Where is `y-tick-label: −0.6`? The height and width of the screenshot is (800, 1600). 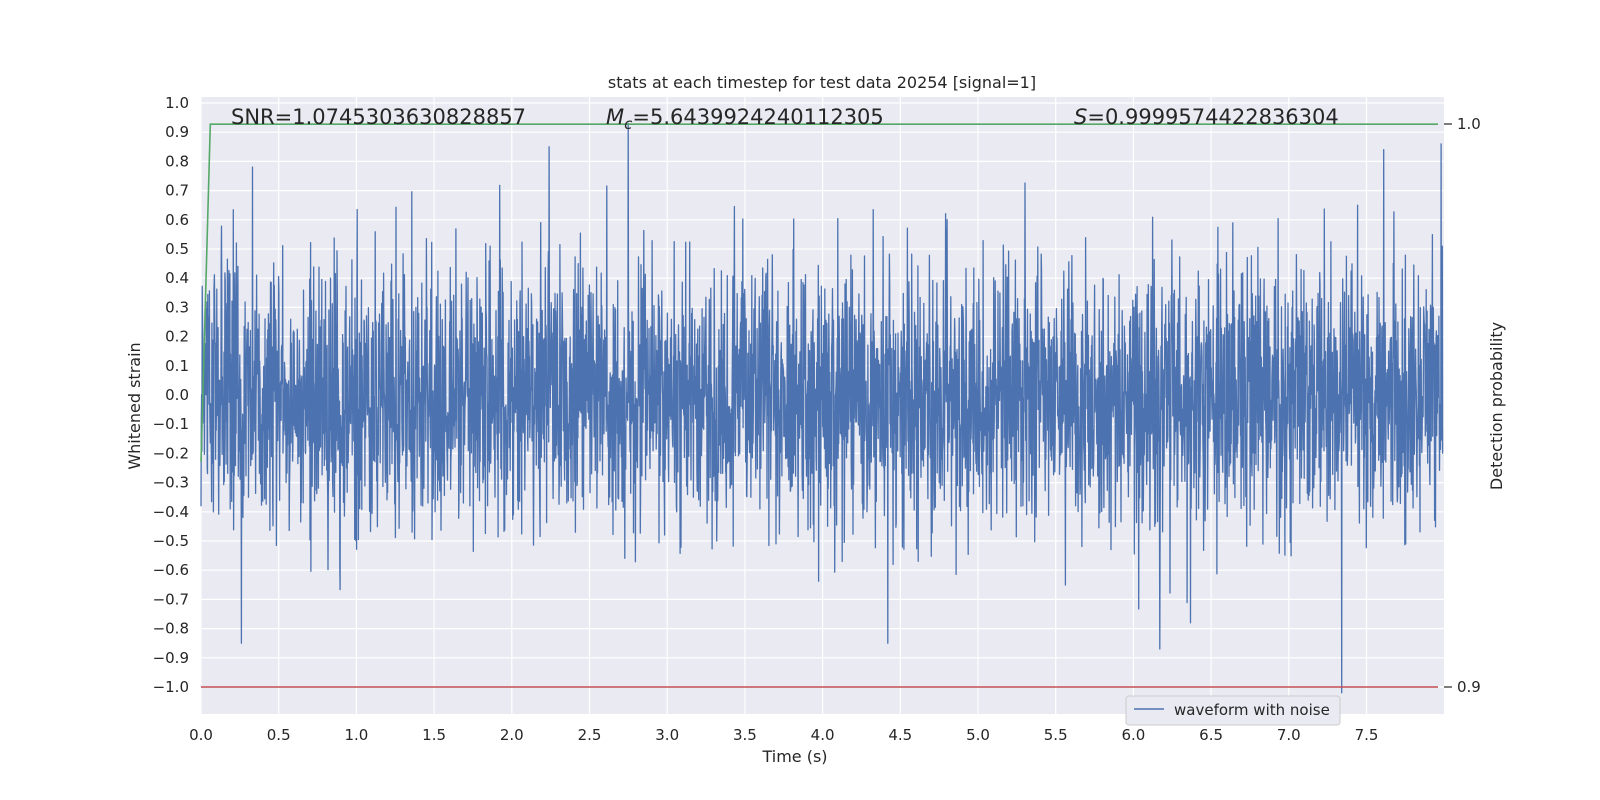
y-tick-label: −0.6 is located at coordinates (171, 570).